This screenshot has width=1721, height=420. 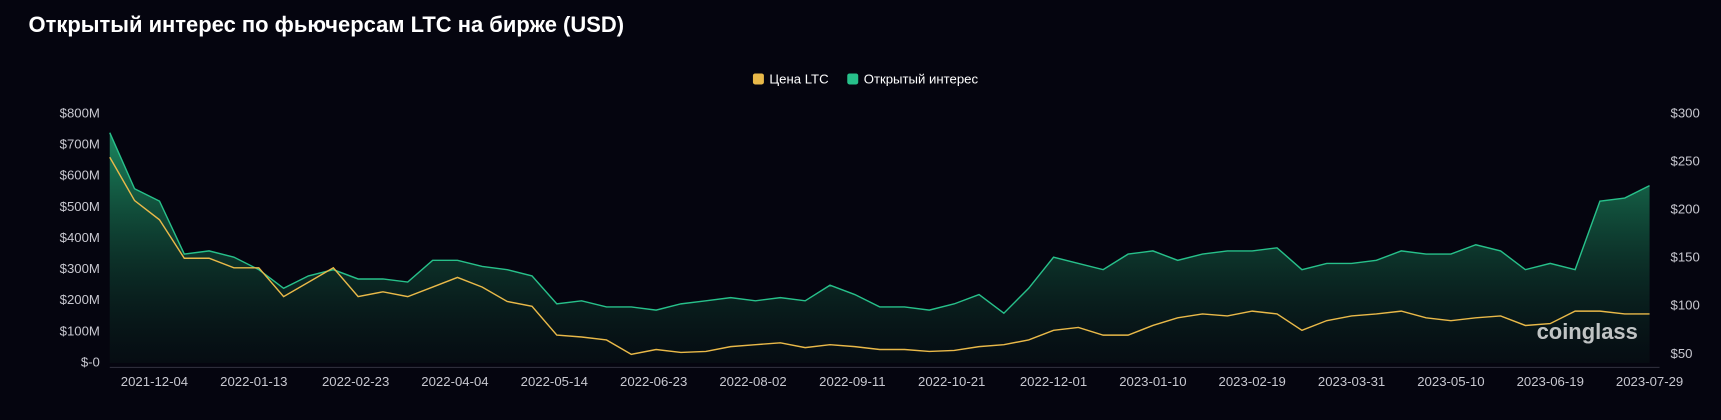 I want to click on y-tick-label: $800M, so click(x=80, y=113).